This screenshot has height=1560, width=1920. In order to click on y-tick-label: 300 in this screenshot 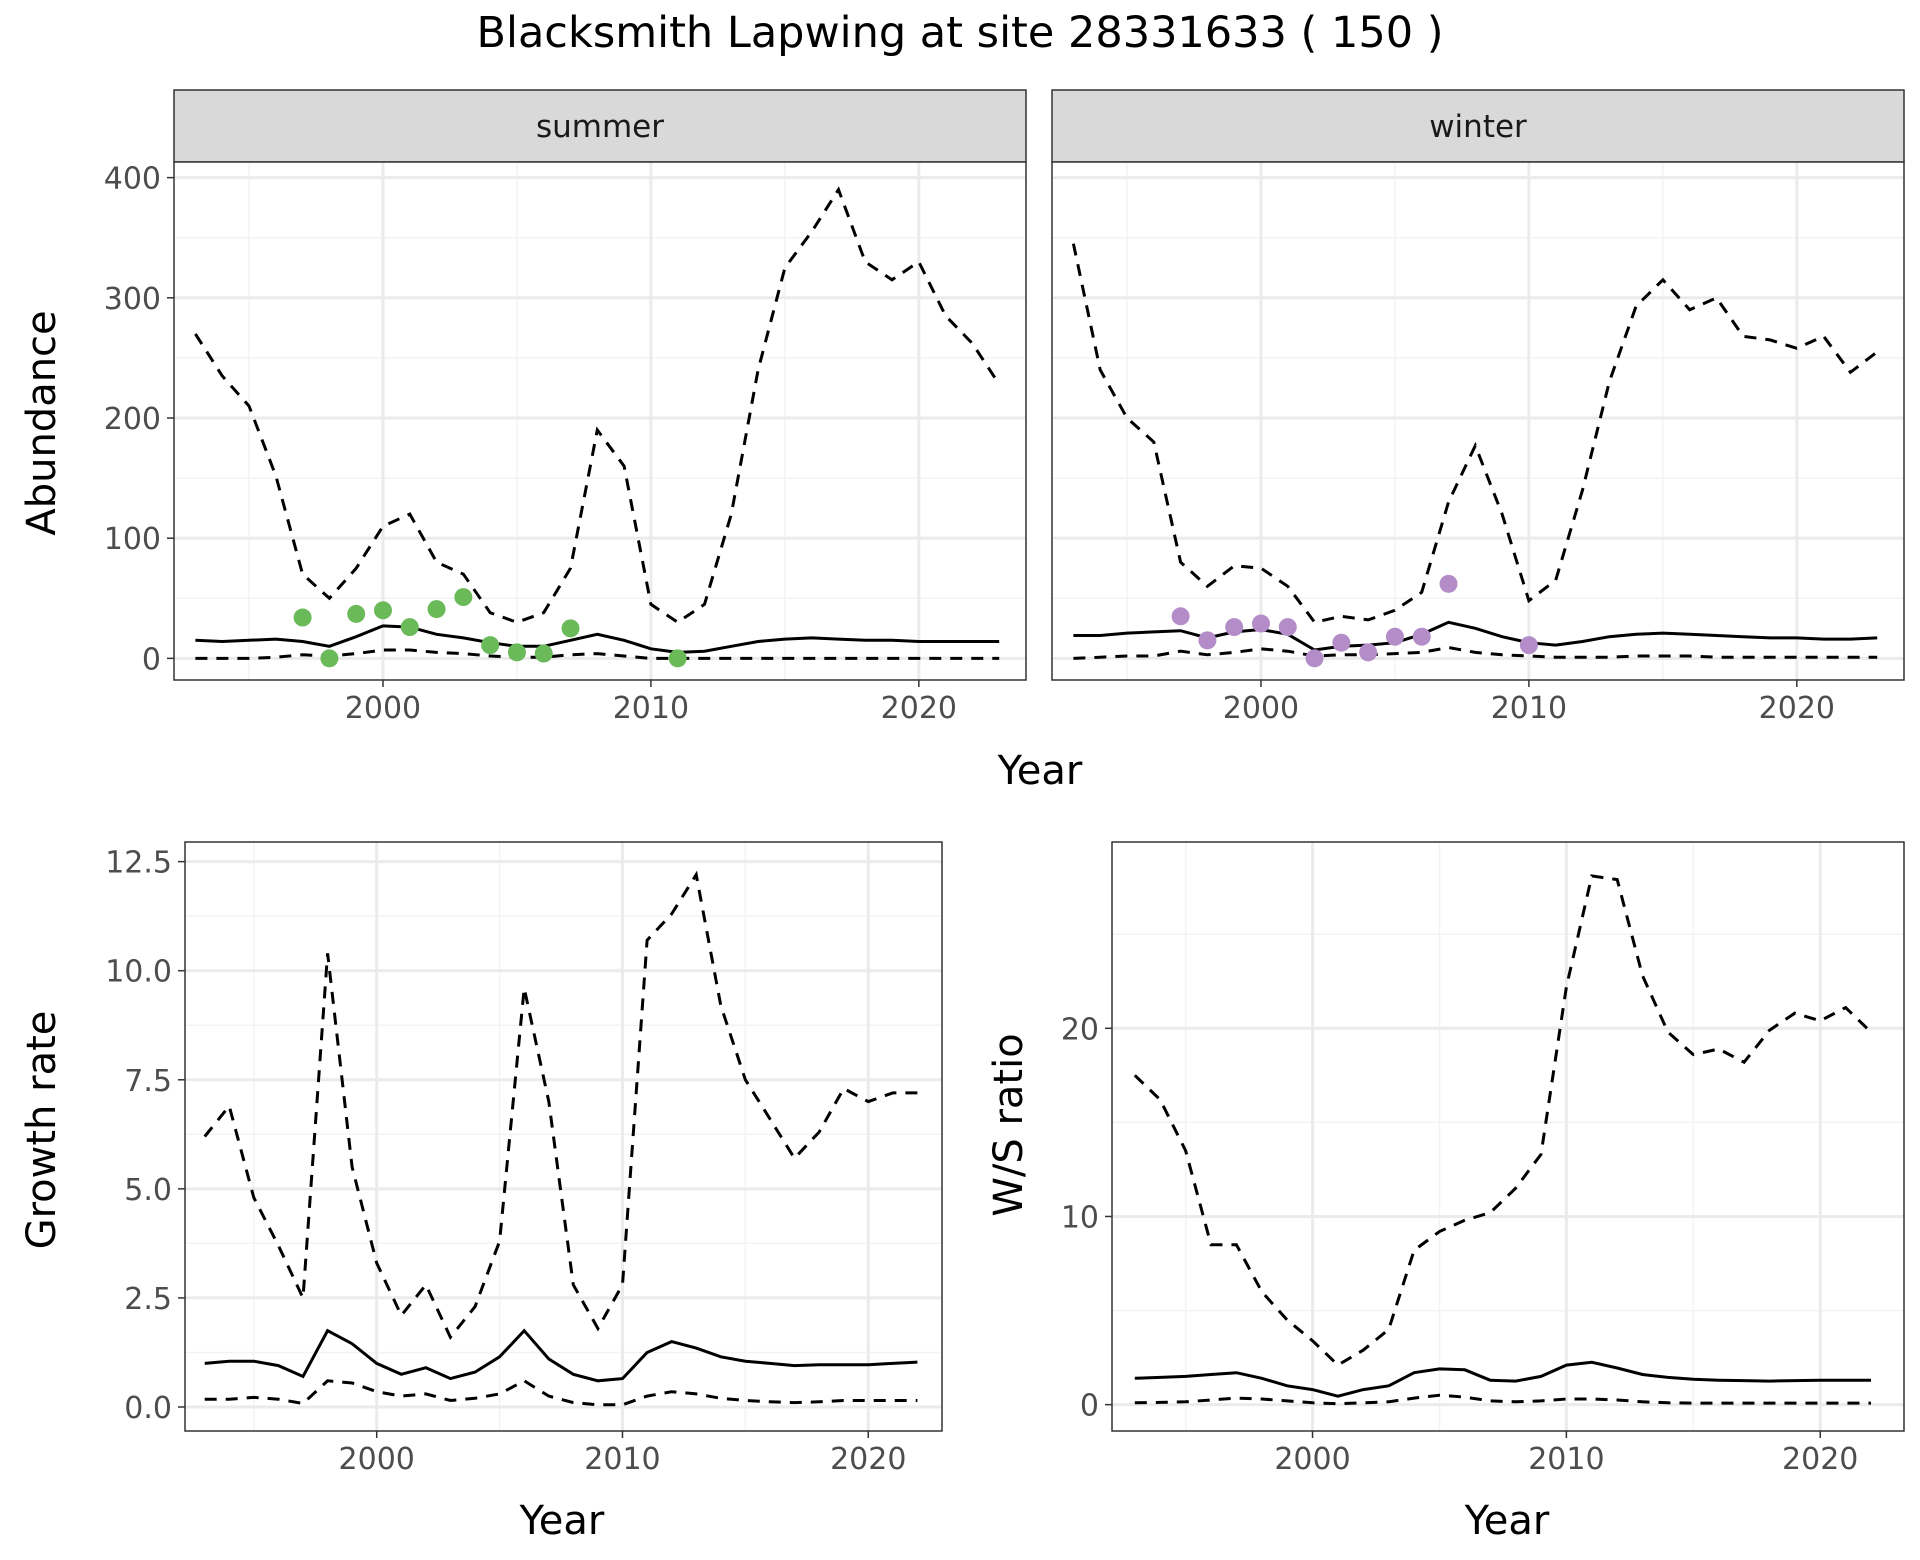, I will do `click(132, 299)`.